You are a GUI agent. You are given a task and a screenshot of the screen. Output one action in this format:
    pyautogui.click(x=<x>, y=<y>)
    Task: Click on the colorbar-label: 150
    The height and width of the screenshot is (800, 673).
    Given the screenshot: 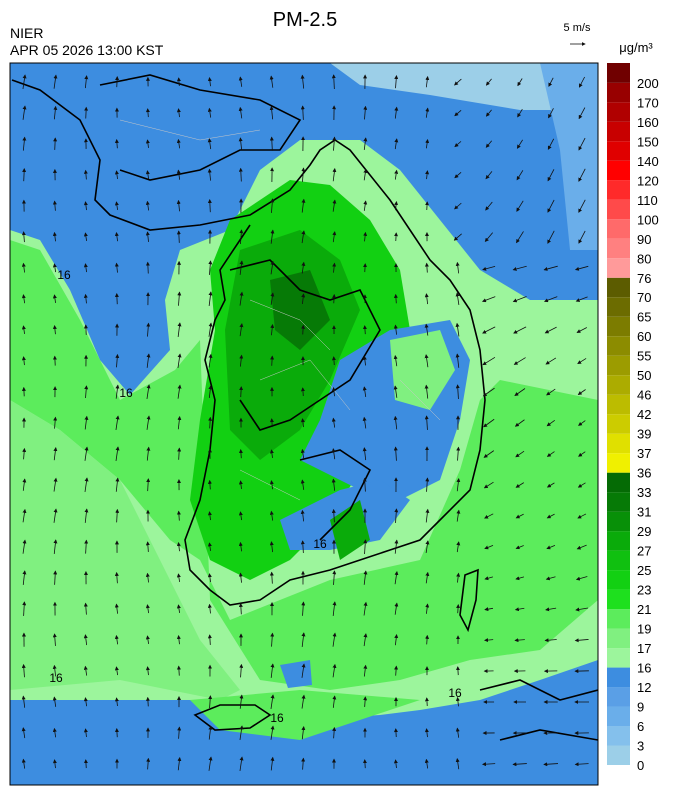 What is the action you would take?
    pyautogui.click(x=648, y=141)
    